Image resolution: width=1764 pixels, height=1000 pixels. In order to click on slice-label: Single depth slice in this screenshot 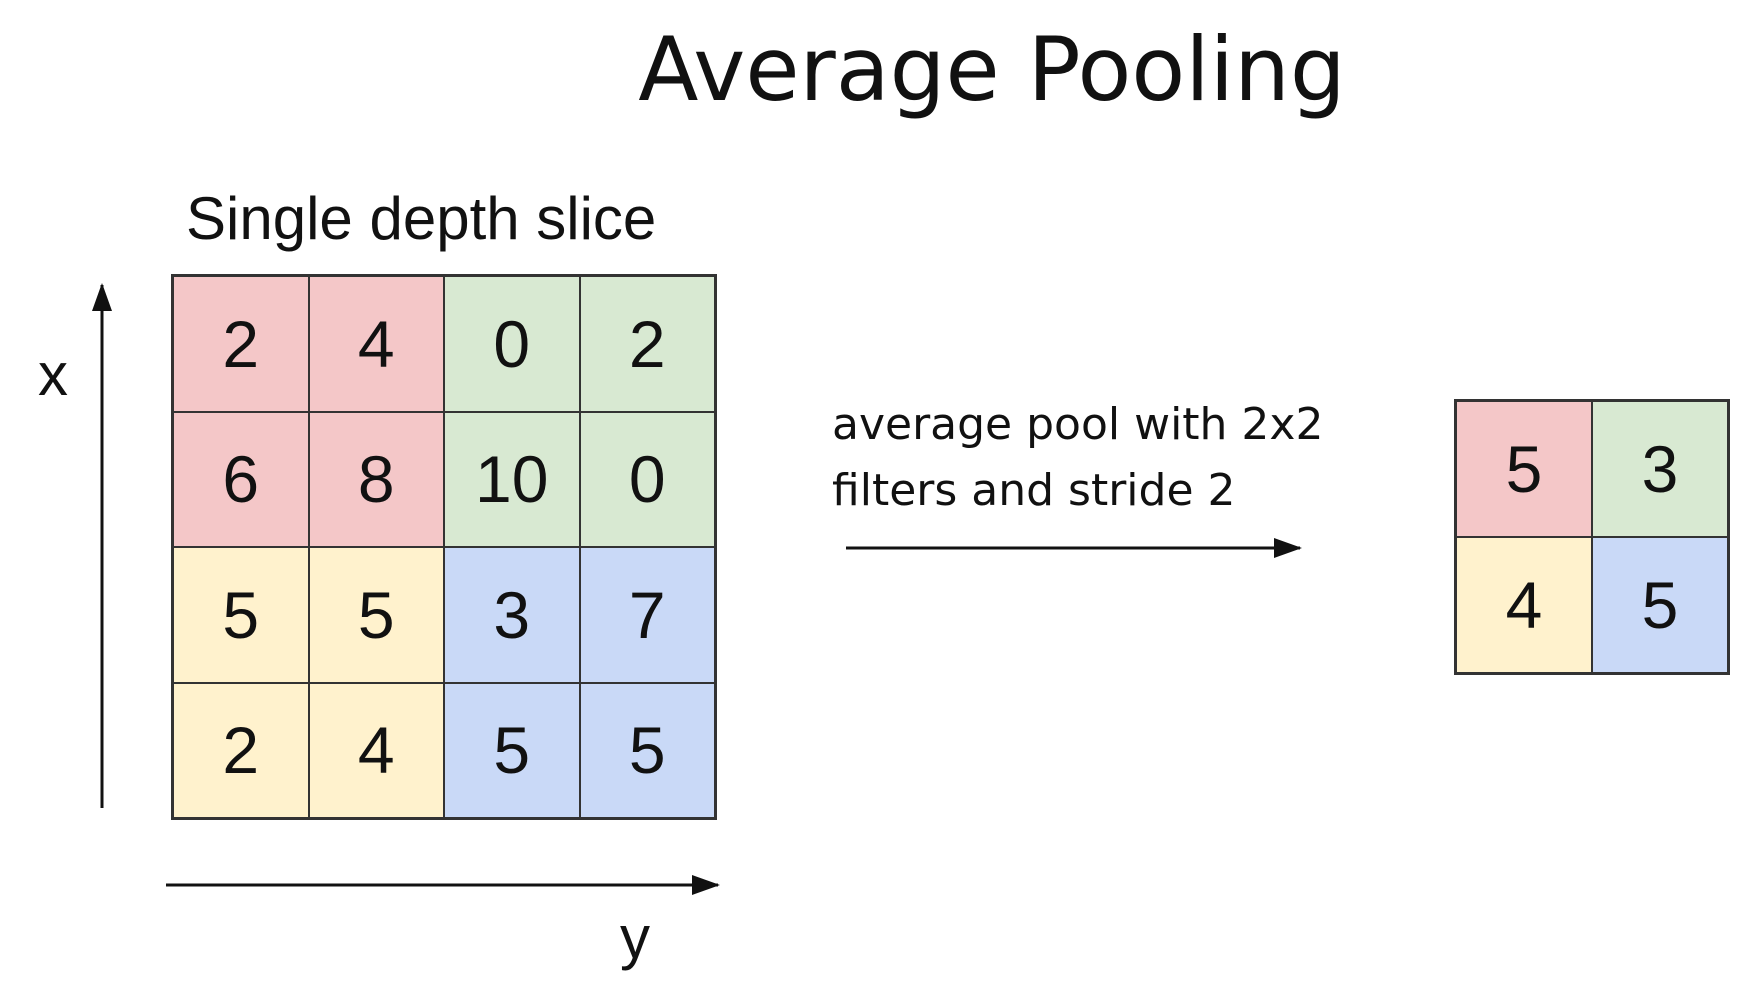, I will do `click(421, 218)`.